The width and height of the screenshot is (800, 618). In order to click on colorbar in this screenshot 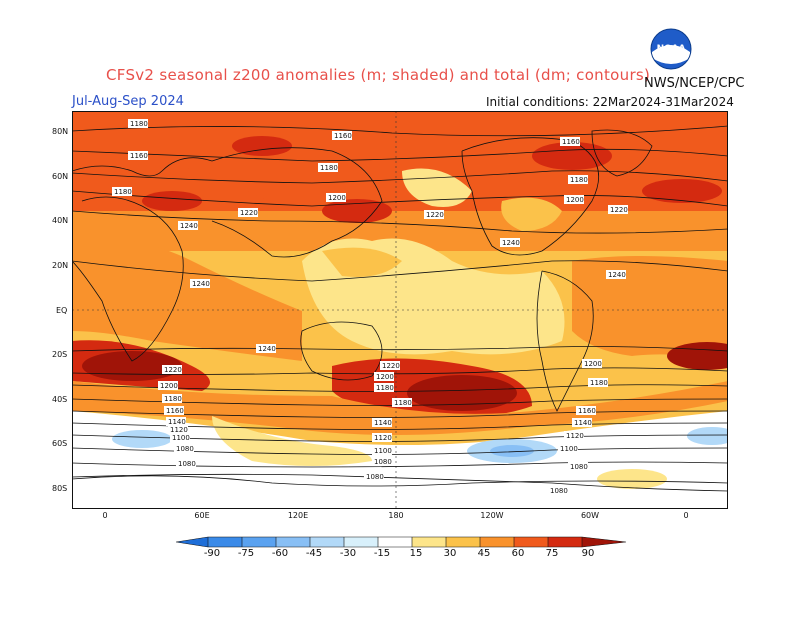, I will do `click(401, 542)`.